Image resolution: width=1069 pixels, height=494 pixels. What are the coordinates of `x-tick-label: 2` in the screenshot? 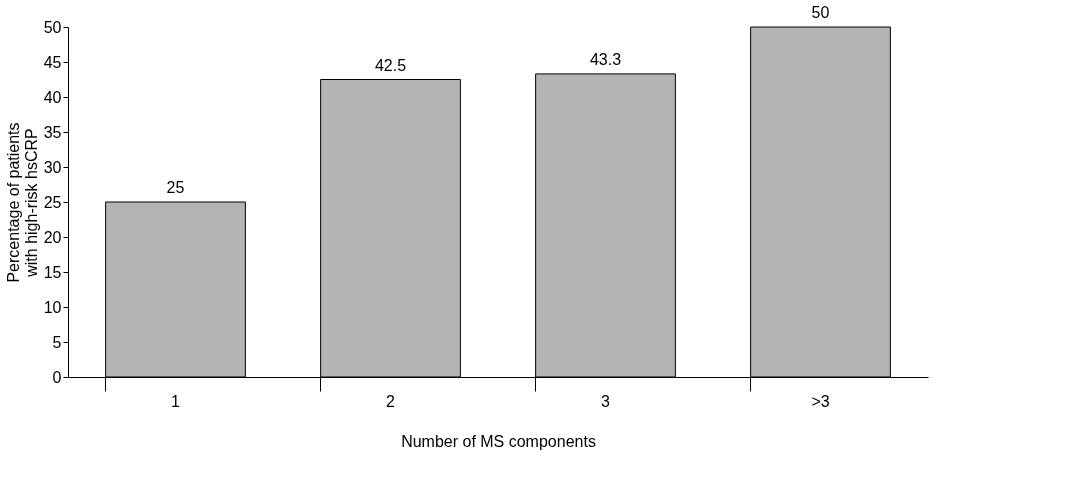 It's located at (391, 401).